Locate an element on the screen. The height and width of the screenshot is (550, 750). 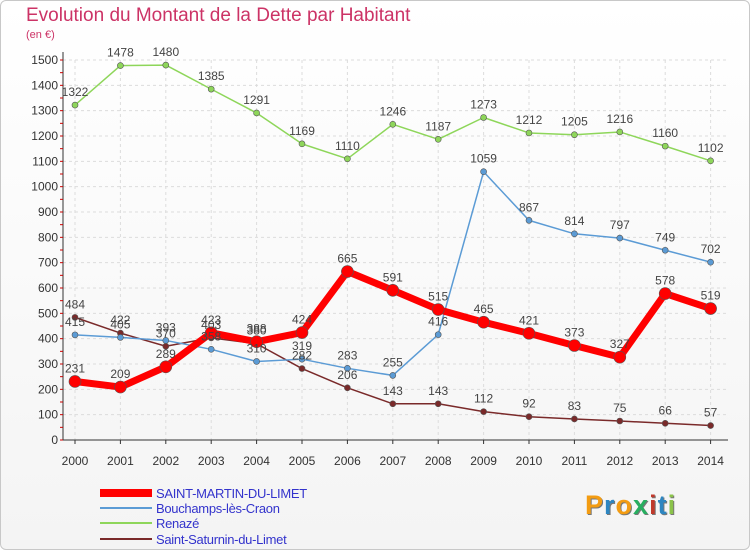
data-label: 310 is located at coordinates (257, 348).